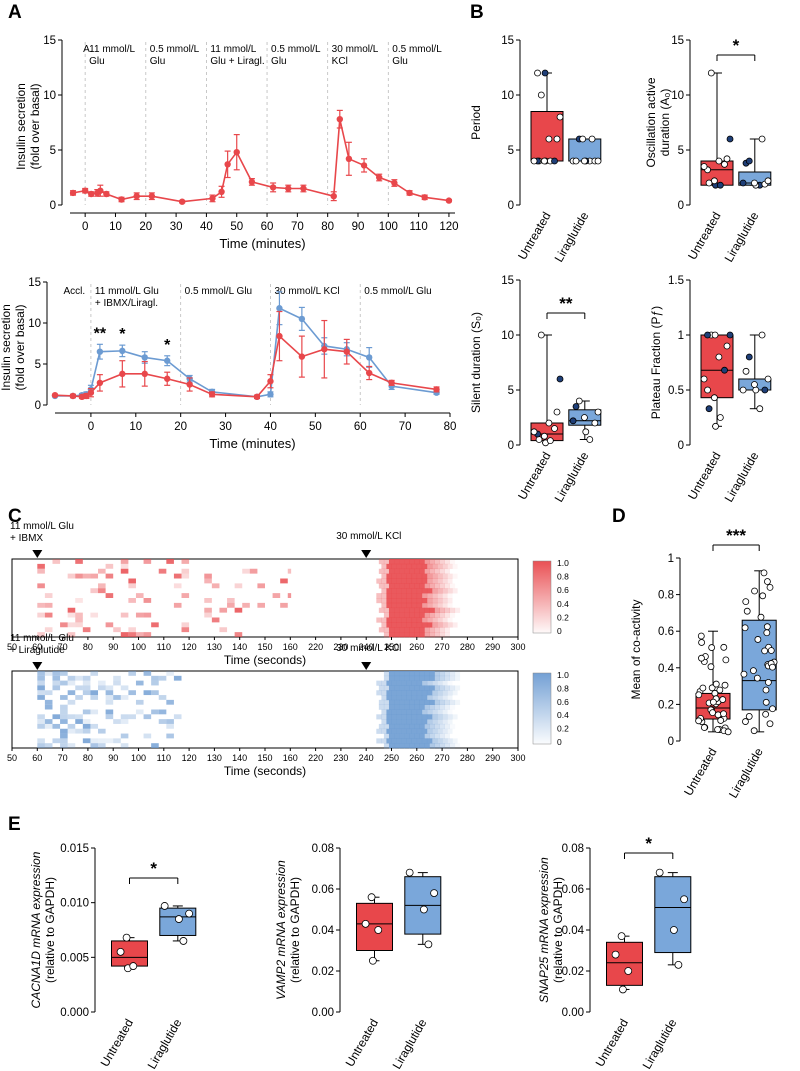 The image size is (800, 1071). I want to click on A1-y-label: (fold over basal), so click(35, 126).